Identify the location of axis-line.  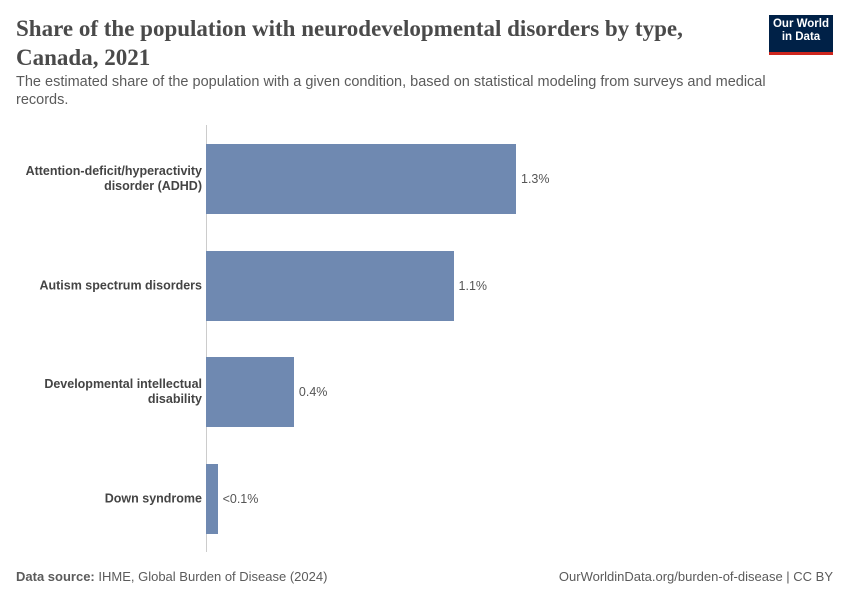
(206, 338).